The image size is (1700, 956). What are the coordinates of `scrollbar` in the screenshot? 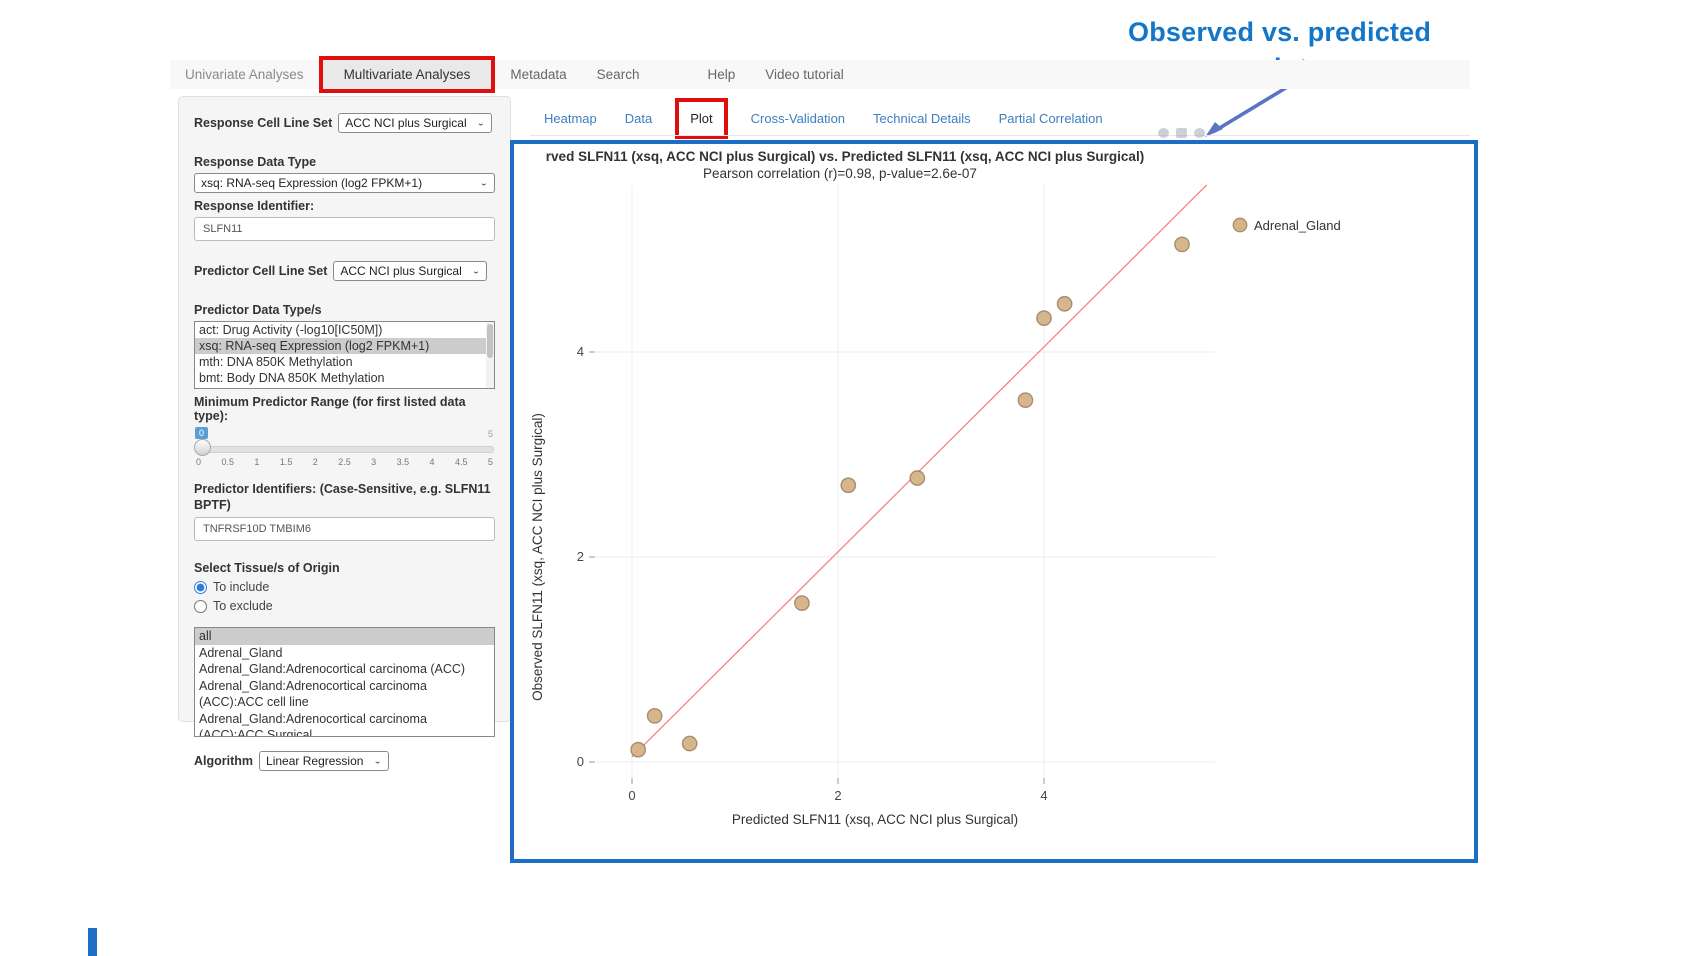 It's located at (490, 355).